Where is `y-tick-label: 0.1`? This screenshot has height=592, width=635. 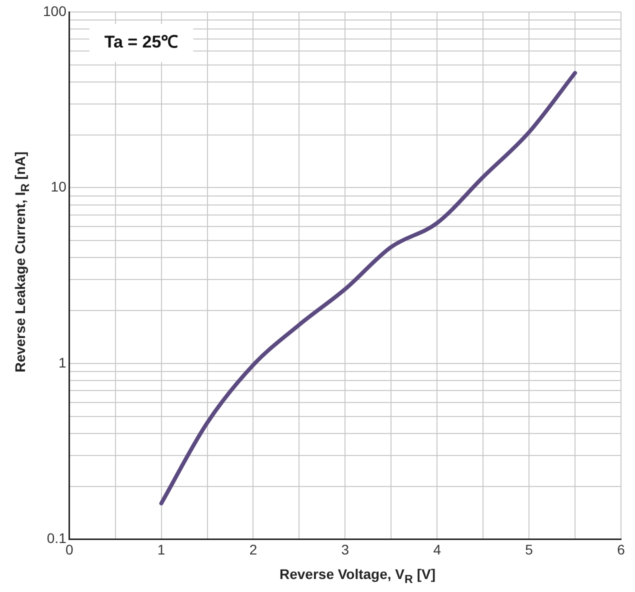
y-tick-label: 0.1 is located at coordinates (56, 538).